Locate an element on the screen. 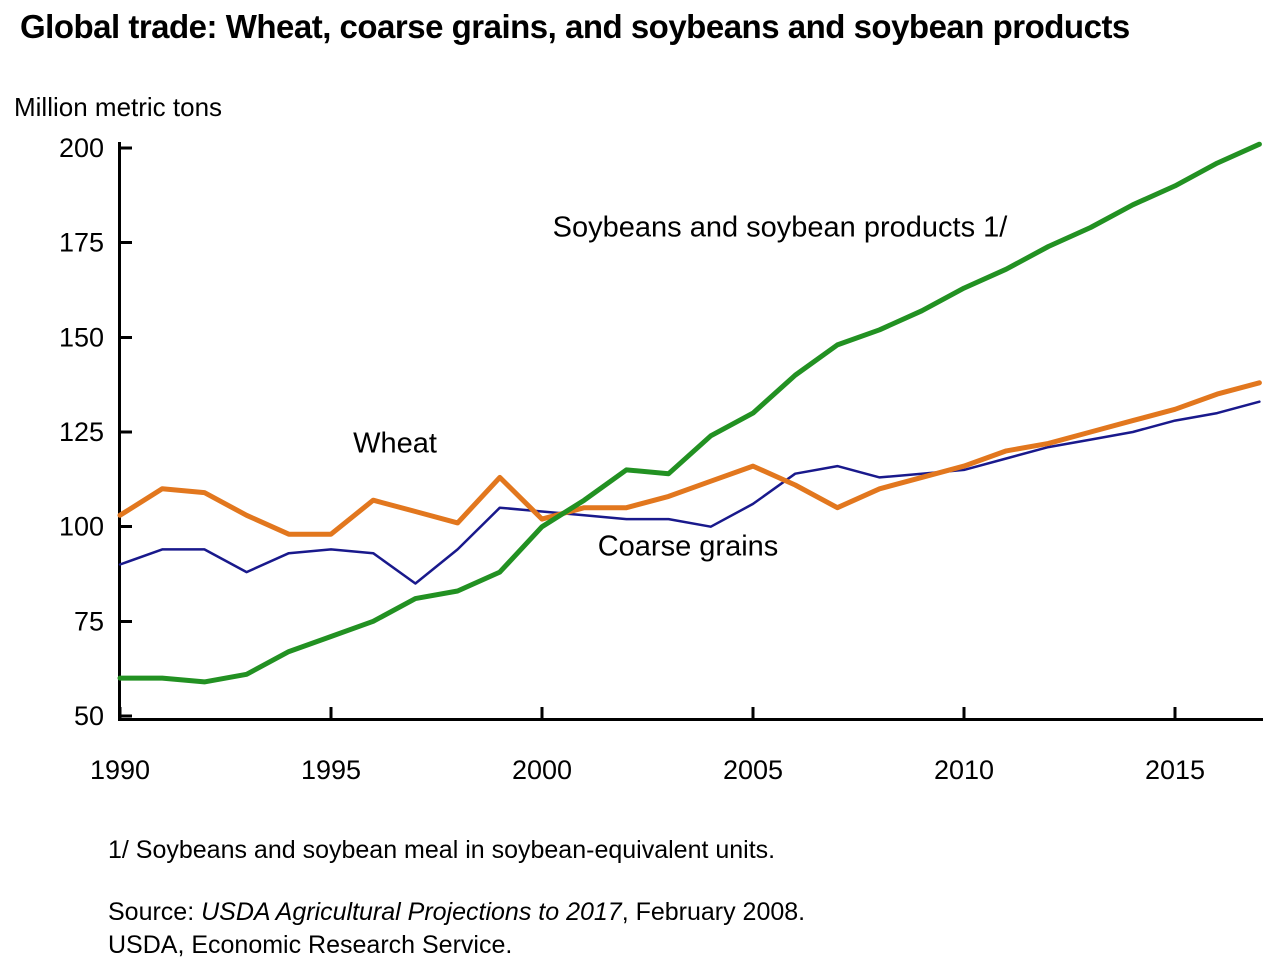  y-tick-label: 200 is located at coordinates (81, 148).